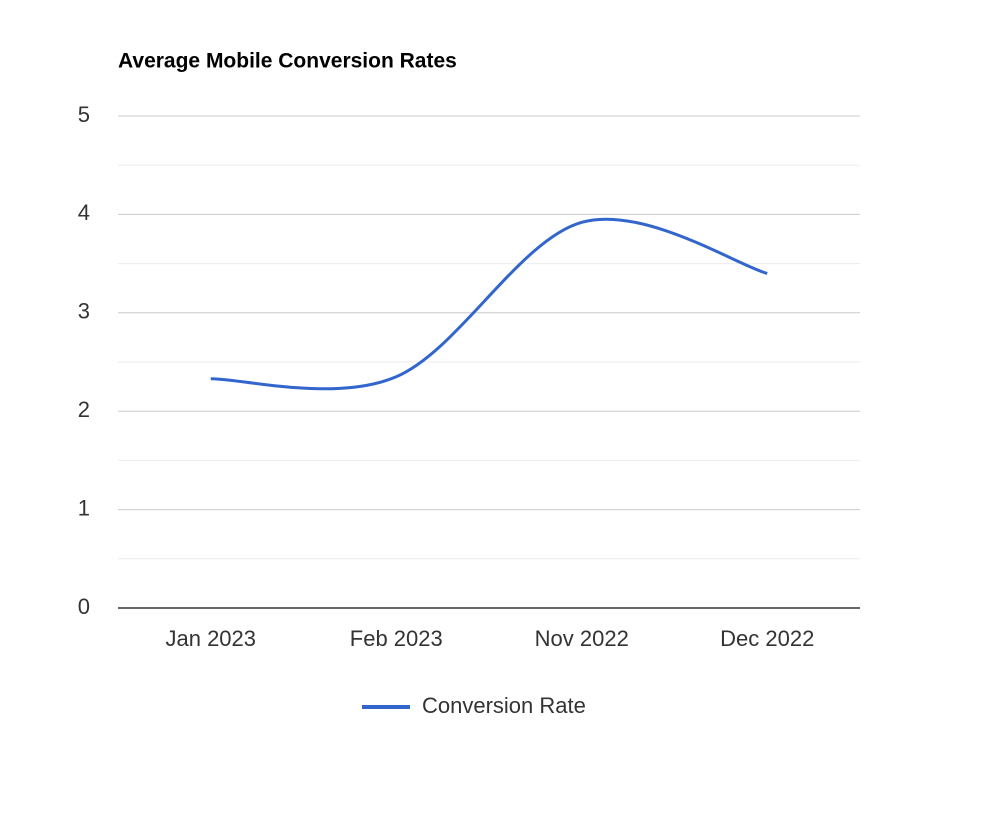  What do you see at coordinates (84, 507) in the screenshot?
I see `y-tick-label: 1` at bounding box center [84, 507].